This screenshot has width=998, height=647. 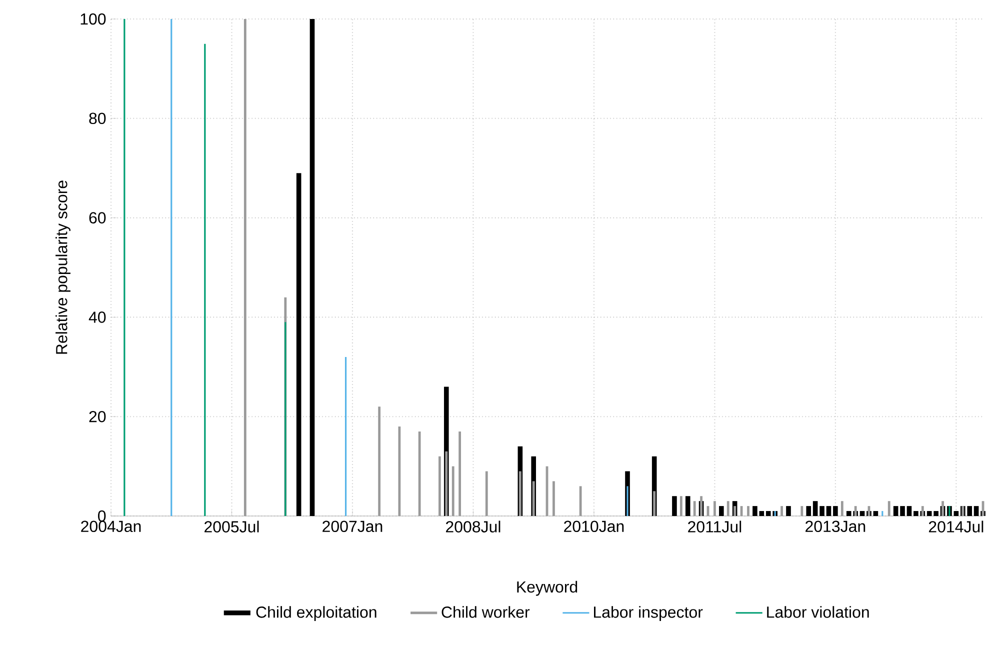 What do you see at coordinates (715, 526) in the screenshot?
I see `x-tick-label: 2011Jul` at bounding box center [715, 526].